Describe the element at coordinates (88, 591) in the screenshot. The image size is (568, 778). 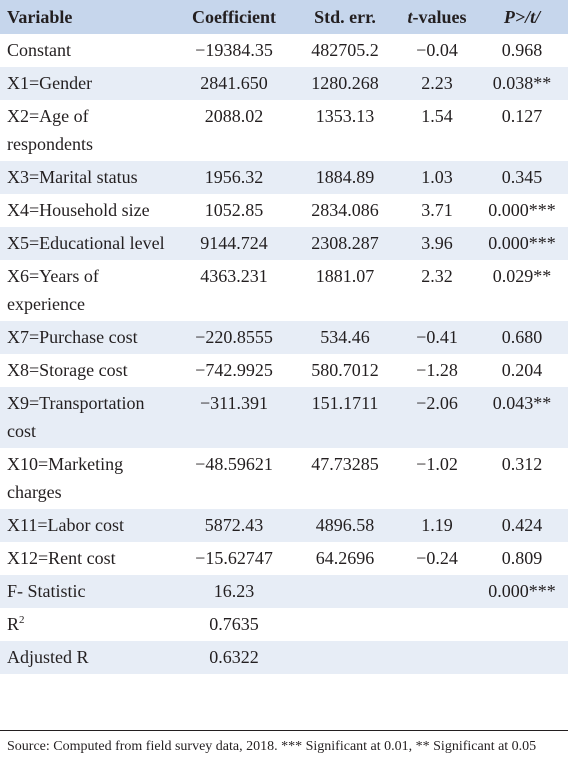
I see `cell-variable: F- Statistic` at that location.